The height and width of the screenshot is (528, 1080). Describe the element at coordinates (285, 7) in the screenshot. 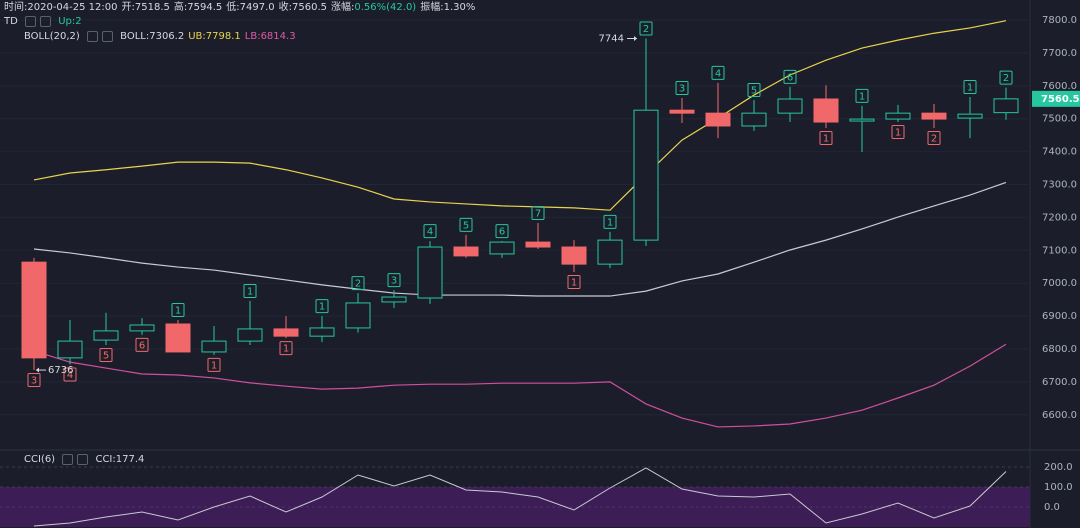

I see `header-label: 收:` at that location.